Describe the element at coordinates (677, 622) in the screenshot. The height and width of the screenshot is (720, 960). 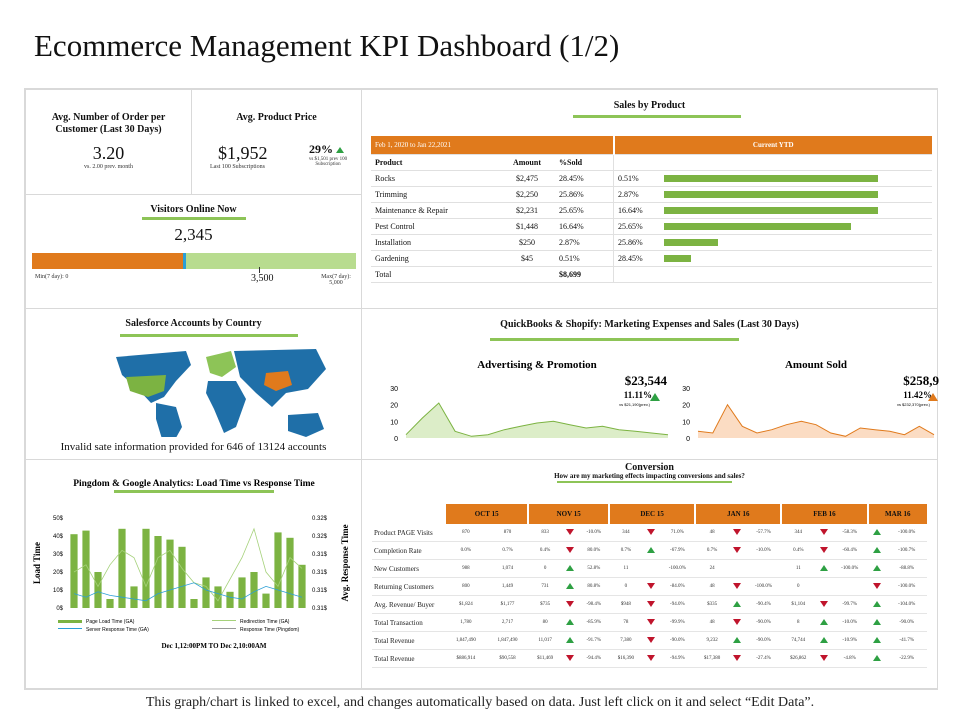
I see `conversion-cell-change: -99.9%` at that location.